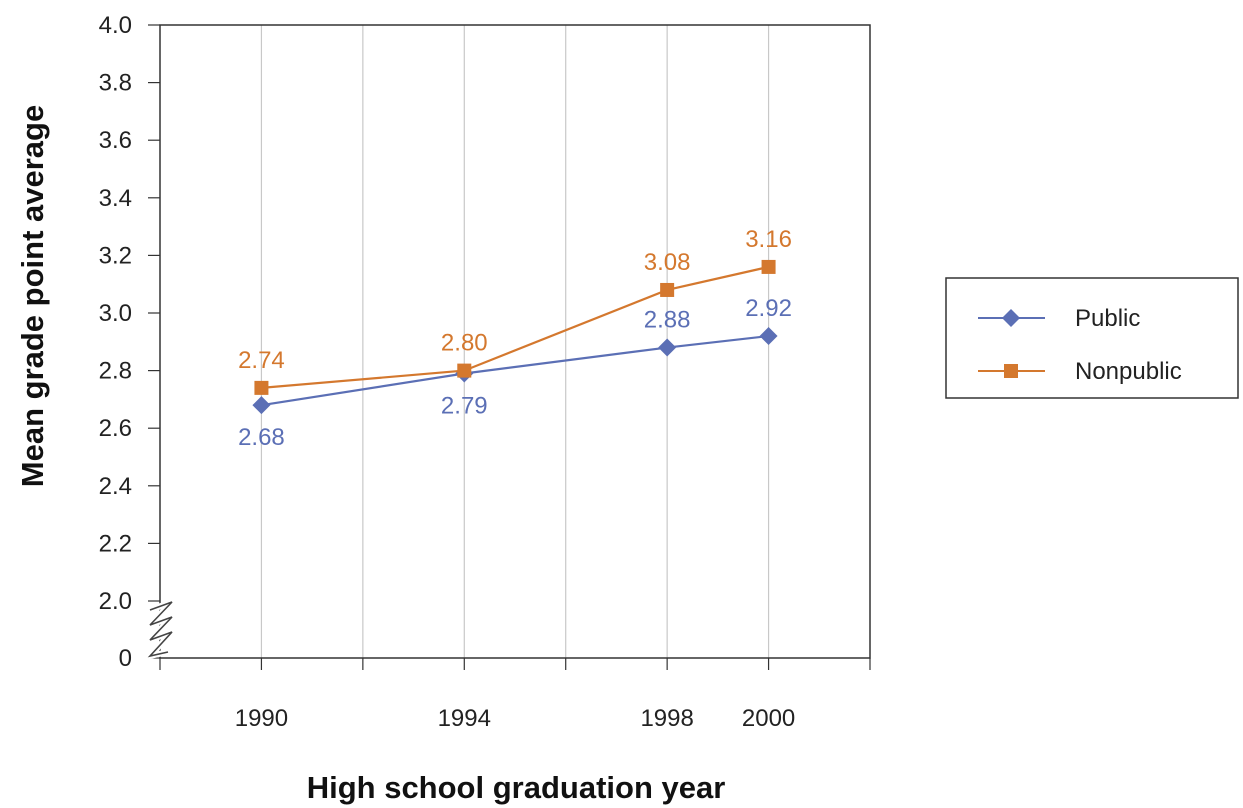  I want to click on legend-marker-public-icon, so click(1011, 318).